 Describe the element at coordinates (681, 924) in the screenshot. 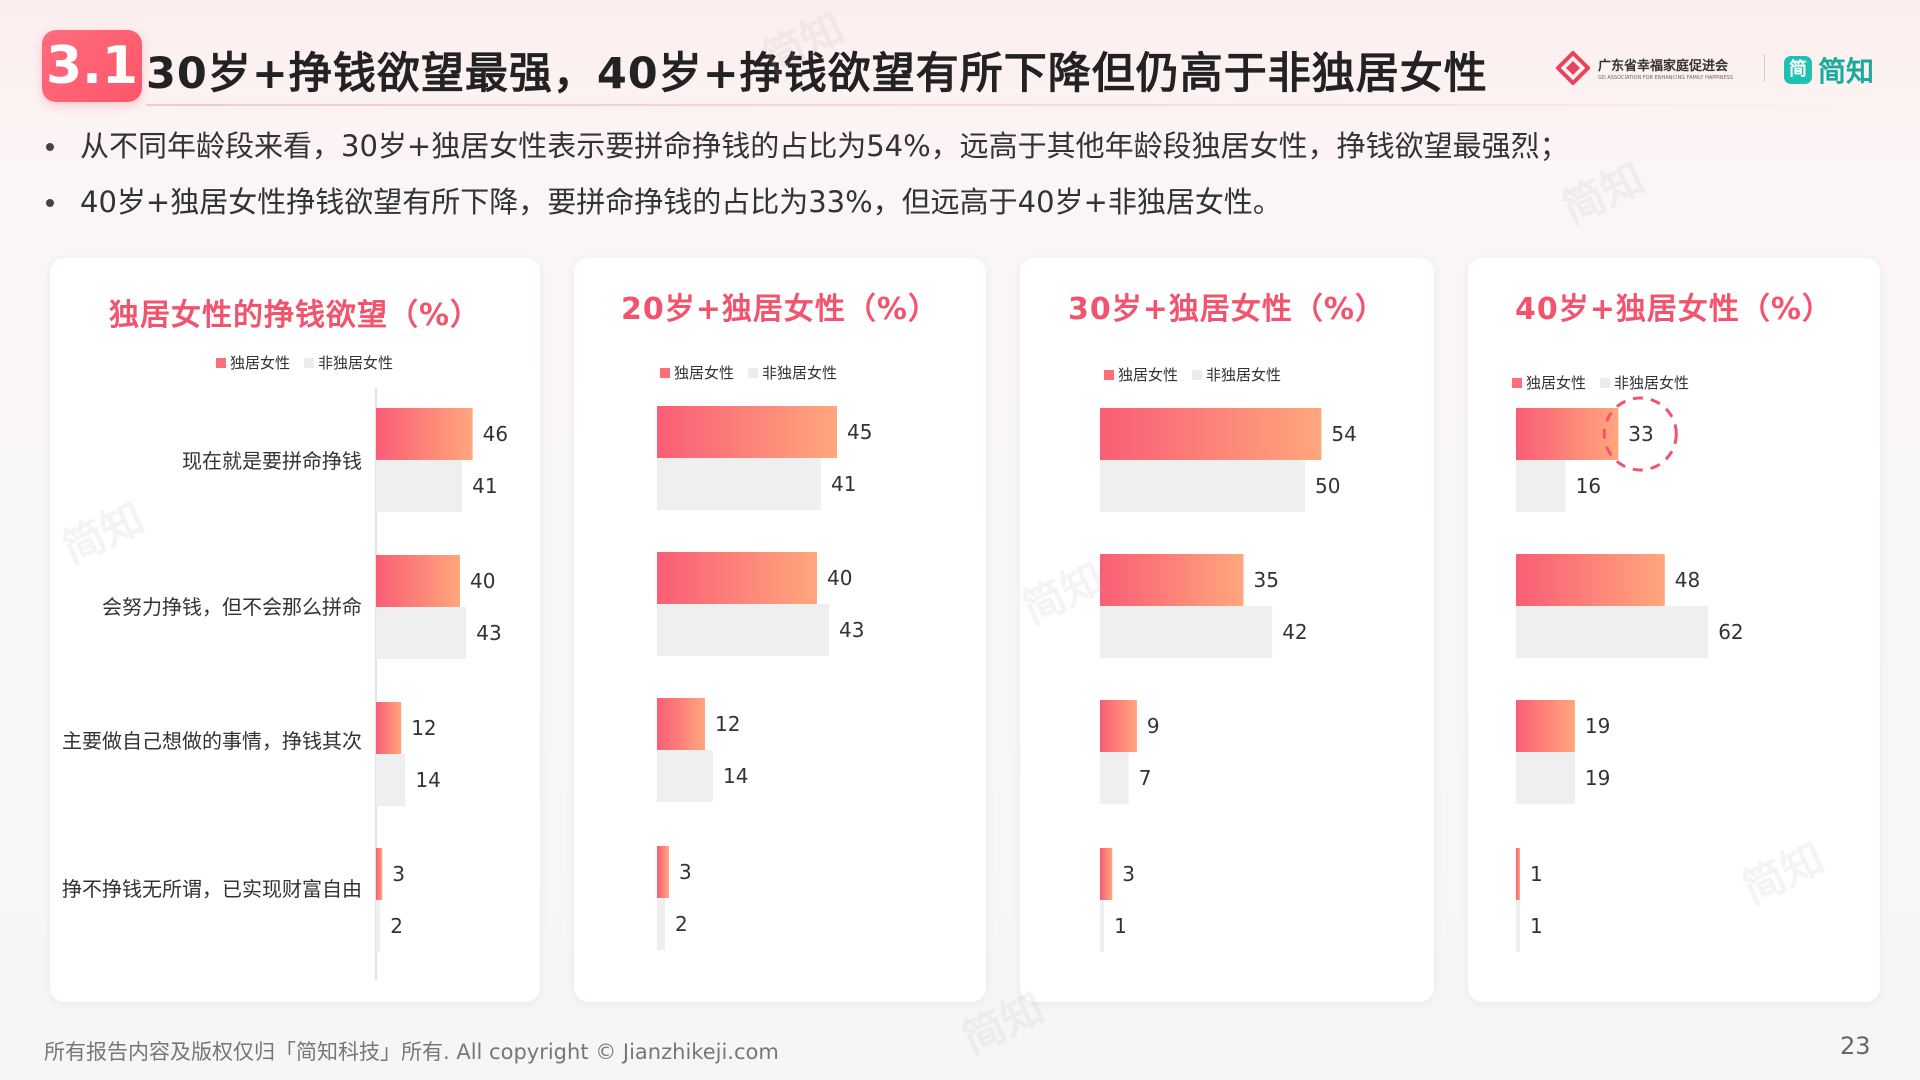

I see `bar-value-label: 2` at that location.